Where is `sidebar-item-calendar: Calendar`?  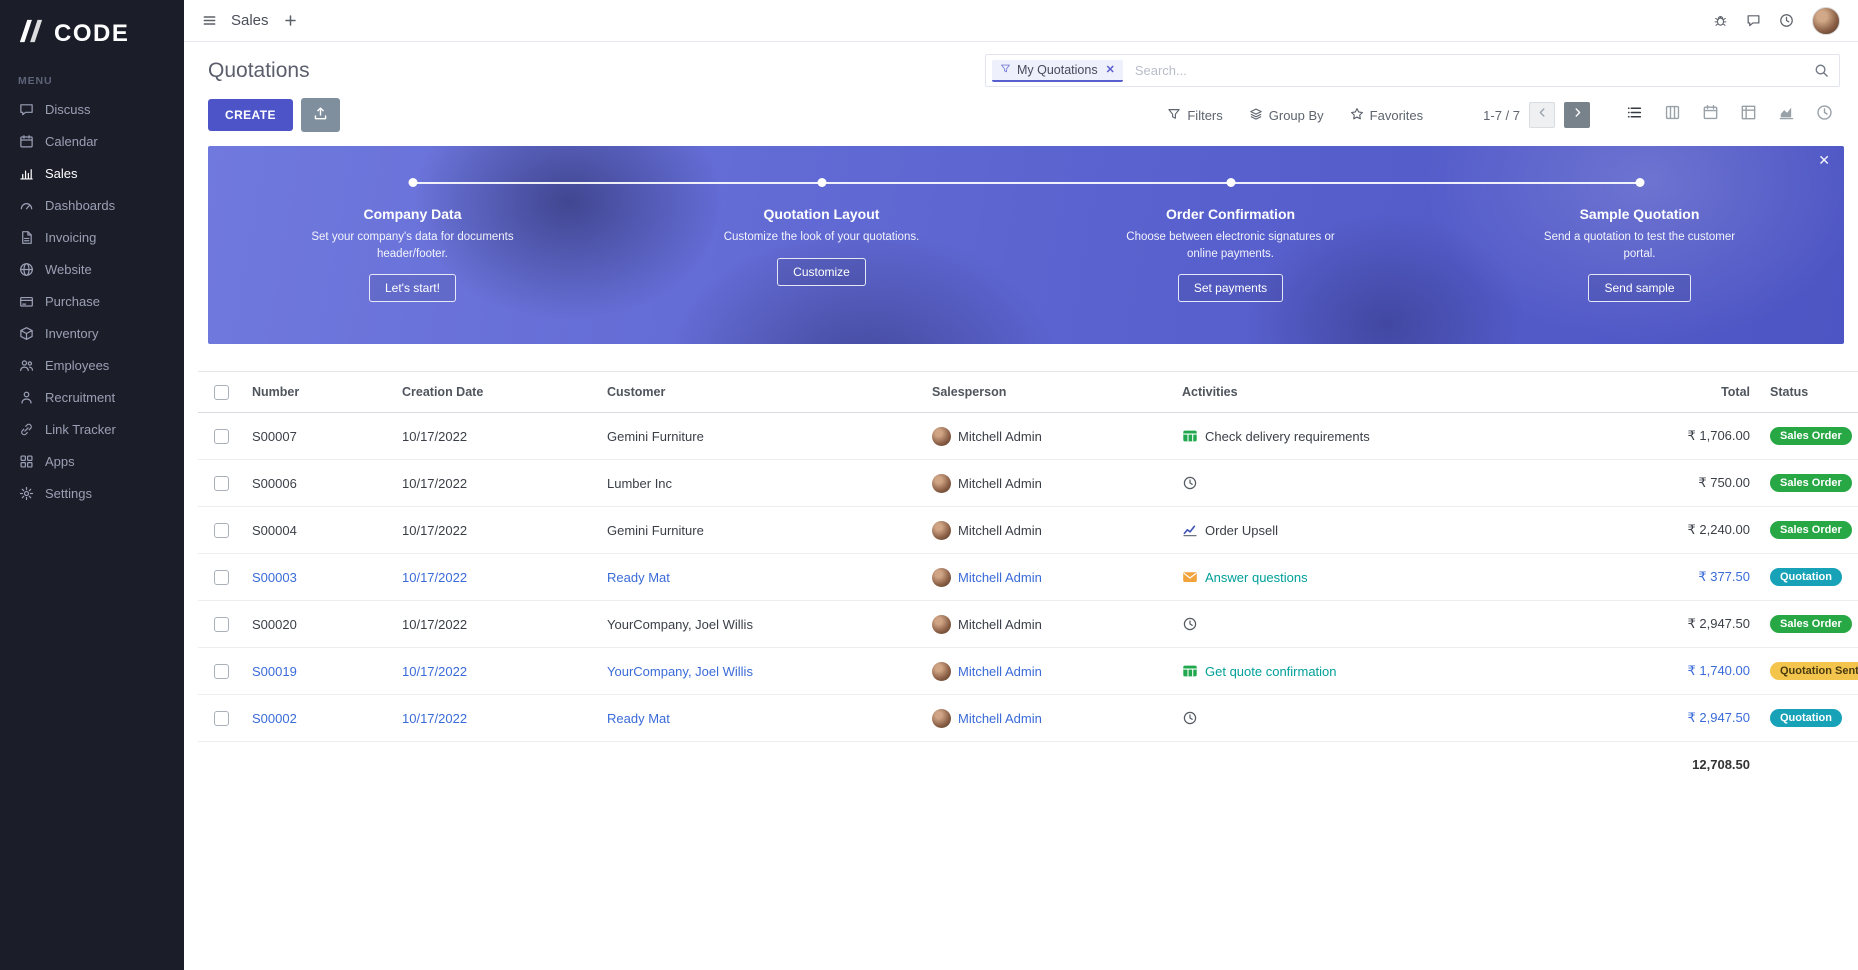 sidebar-item-calendar: Calendar is located at coordinates (92, 141).